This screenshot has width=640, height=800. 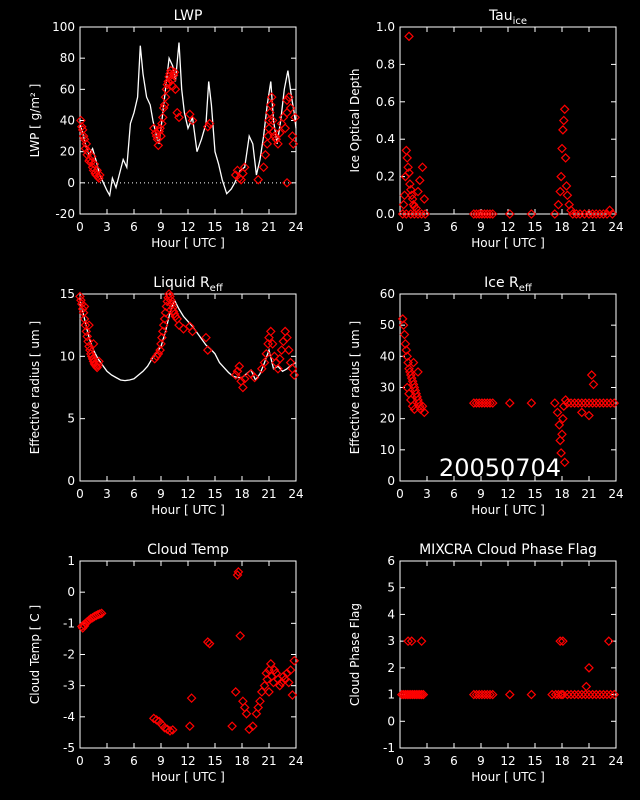 I want to click on chart-title: Tauice, so click(x=507, y=17).